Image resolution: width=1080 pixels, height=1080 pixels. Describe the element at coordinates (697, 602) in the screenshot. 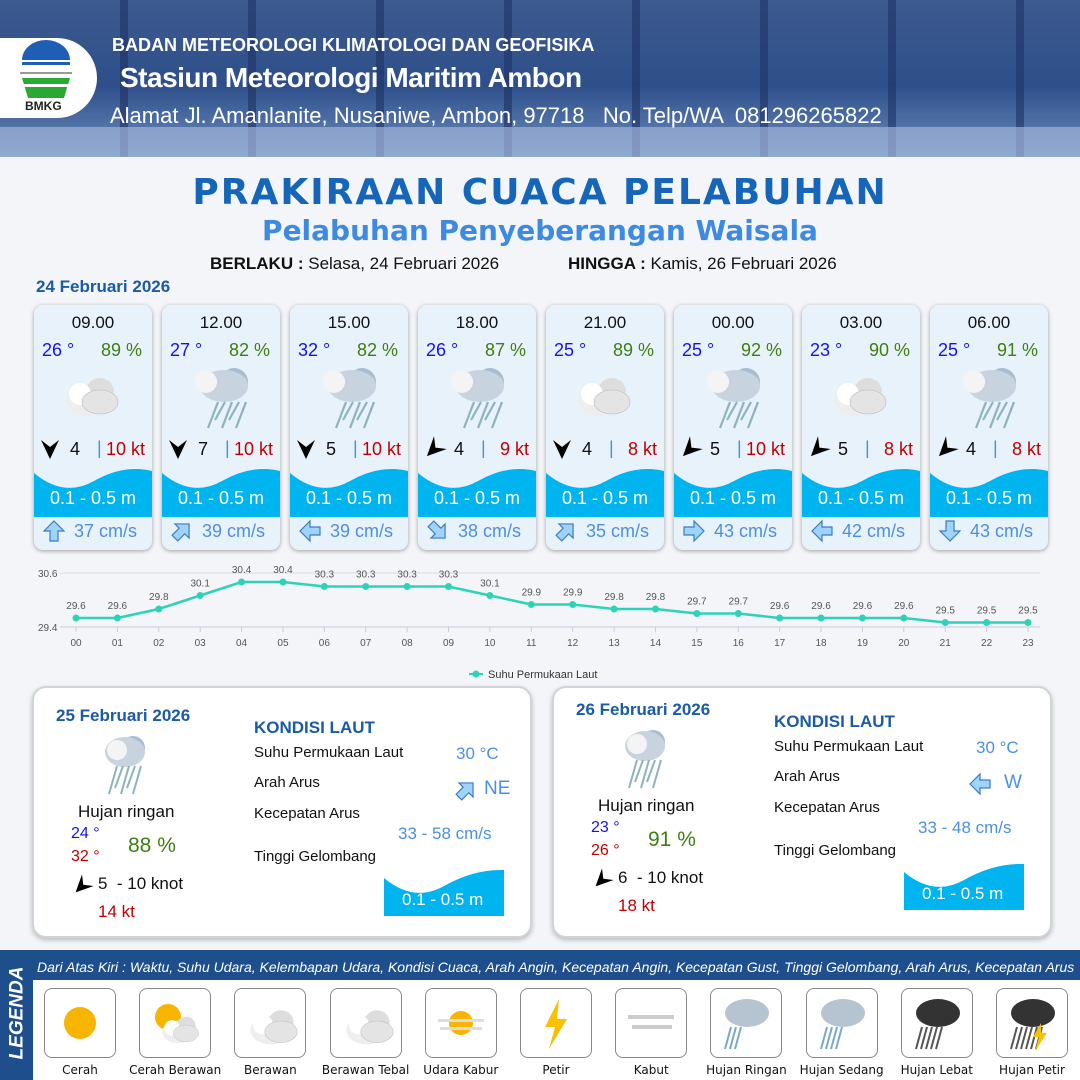

I see `data-label: 29.7` at that location.